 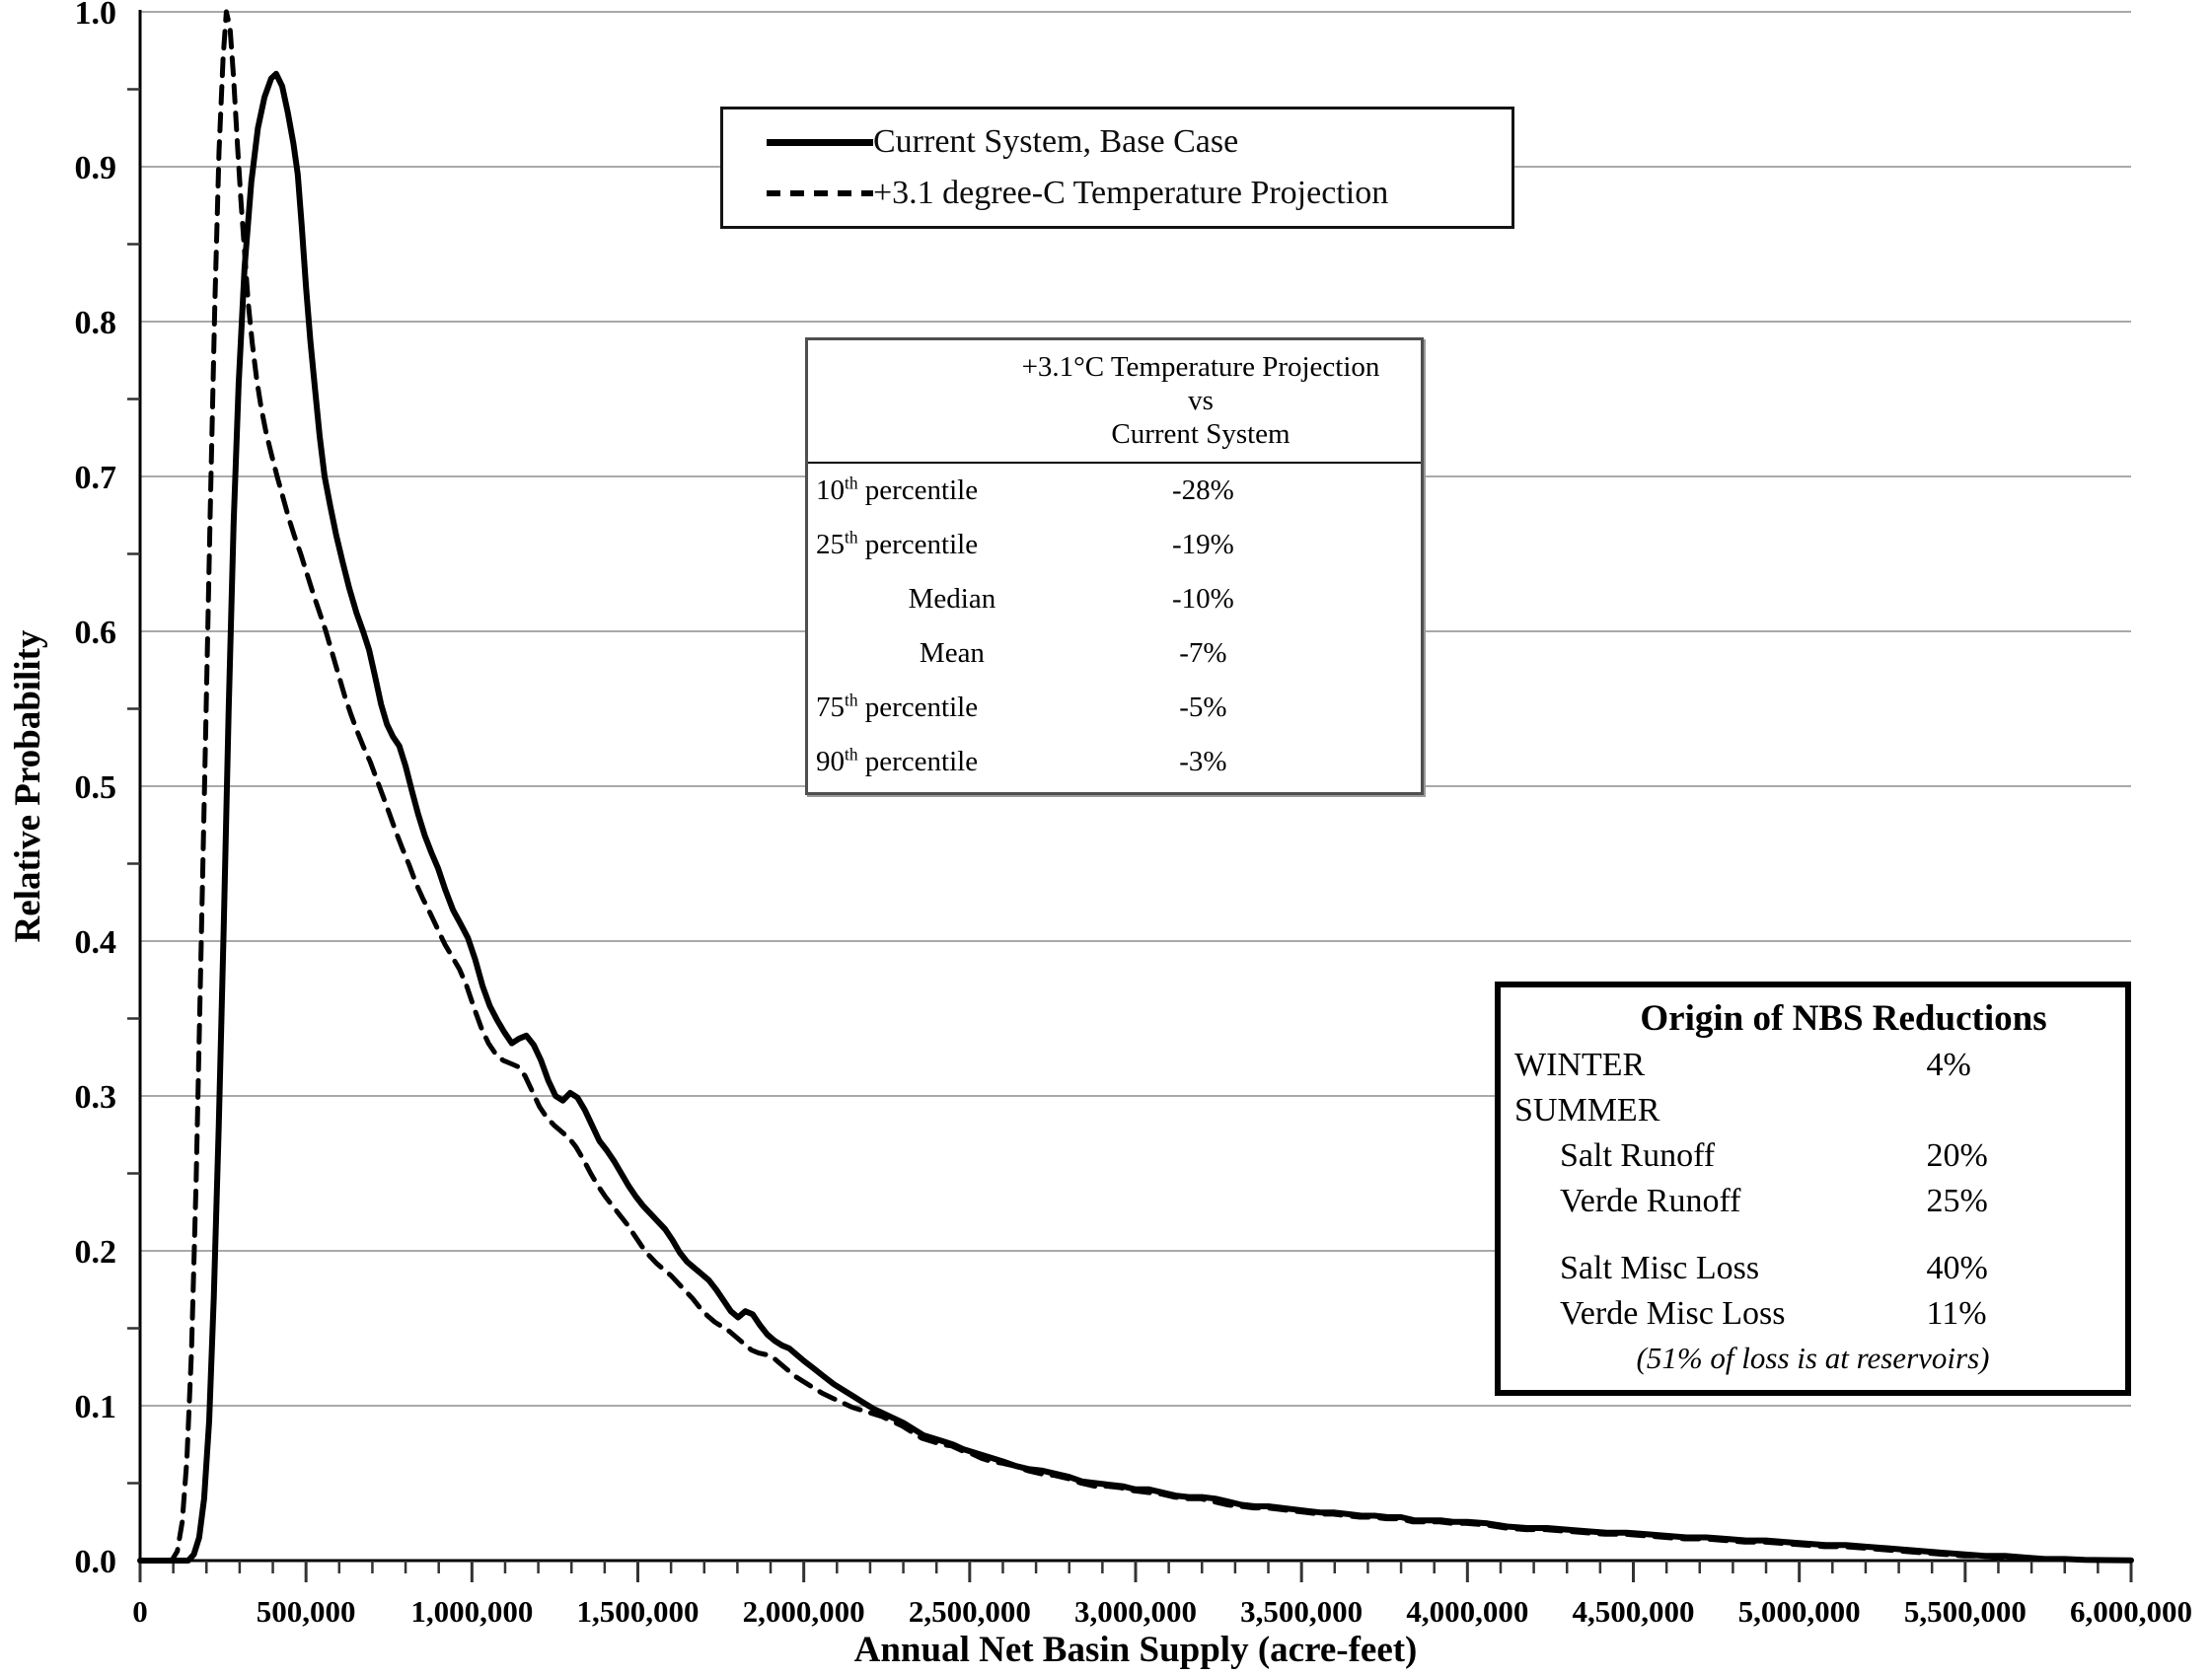 I want to click on legend-item-current-system: Current System, Base Case, so click(x=1139, y=142).